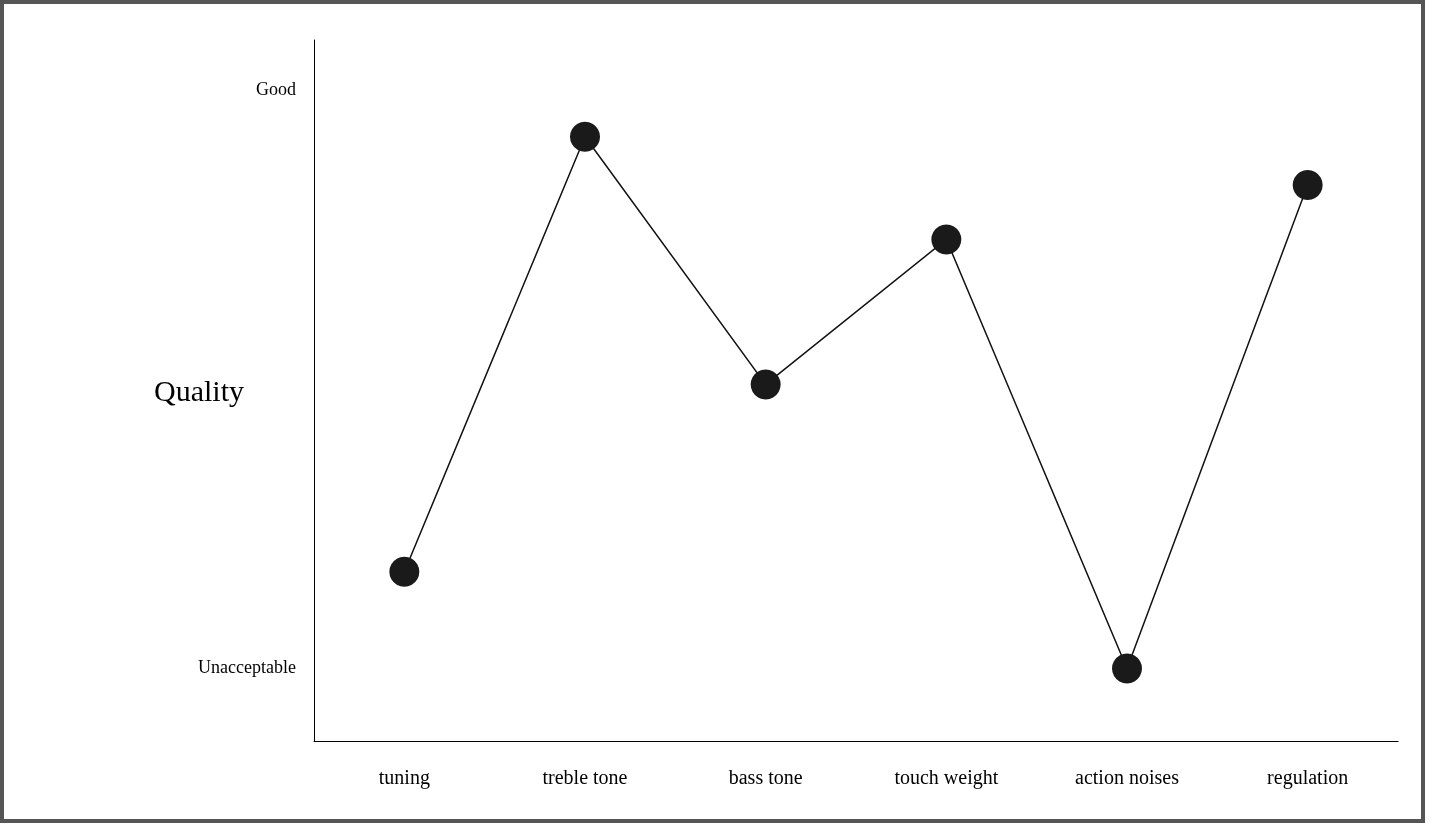  Describe the element at coordinates (247, 667) in the screenshot. I see `text: Unacceptable` at that location.